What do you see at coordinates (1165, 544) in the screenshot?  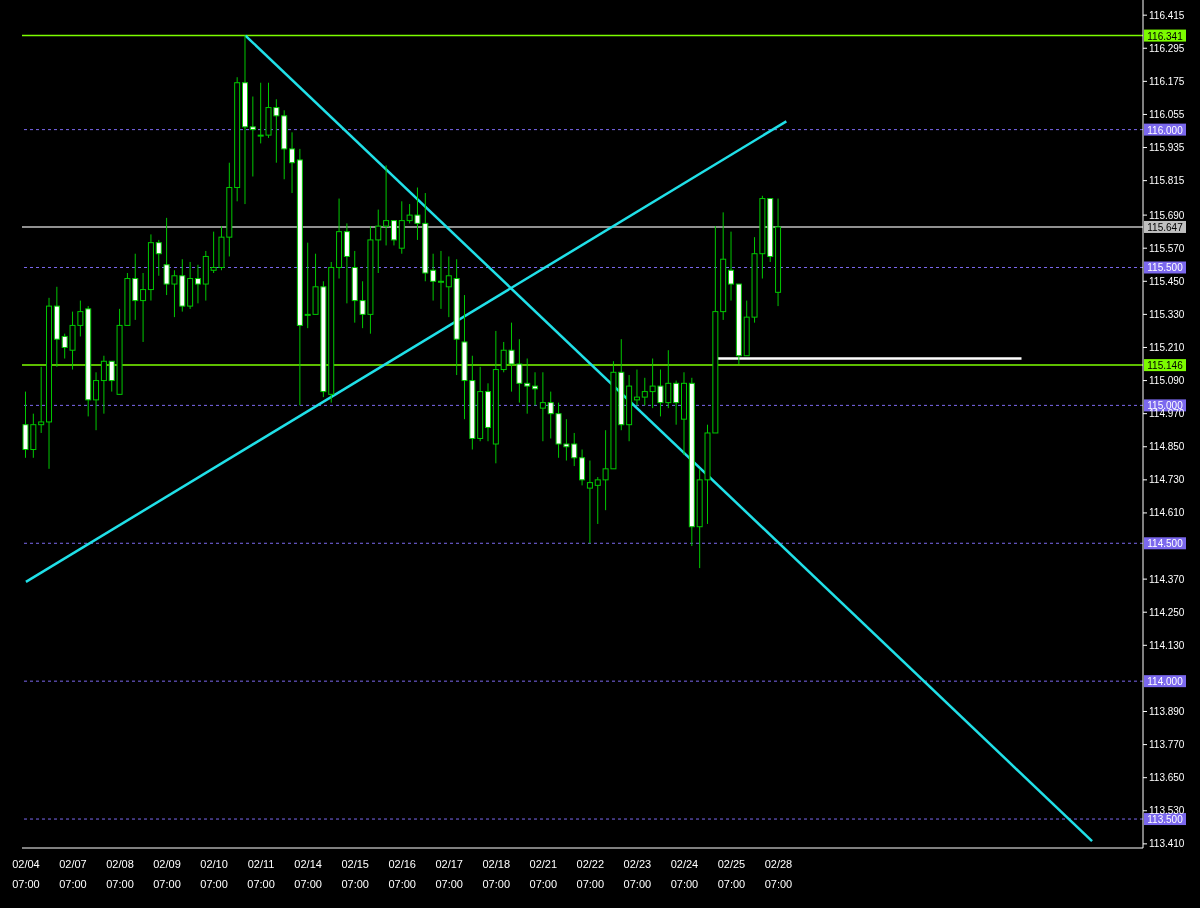 I see `ref-line-label: 114.500` at bounding box center [1165, 544].